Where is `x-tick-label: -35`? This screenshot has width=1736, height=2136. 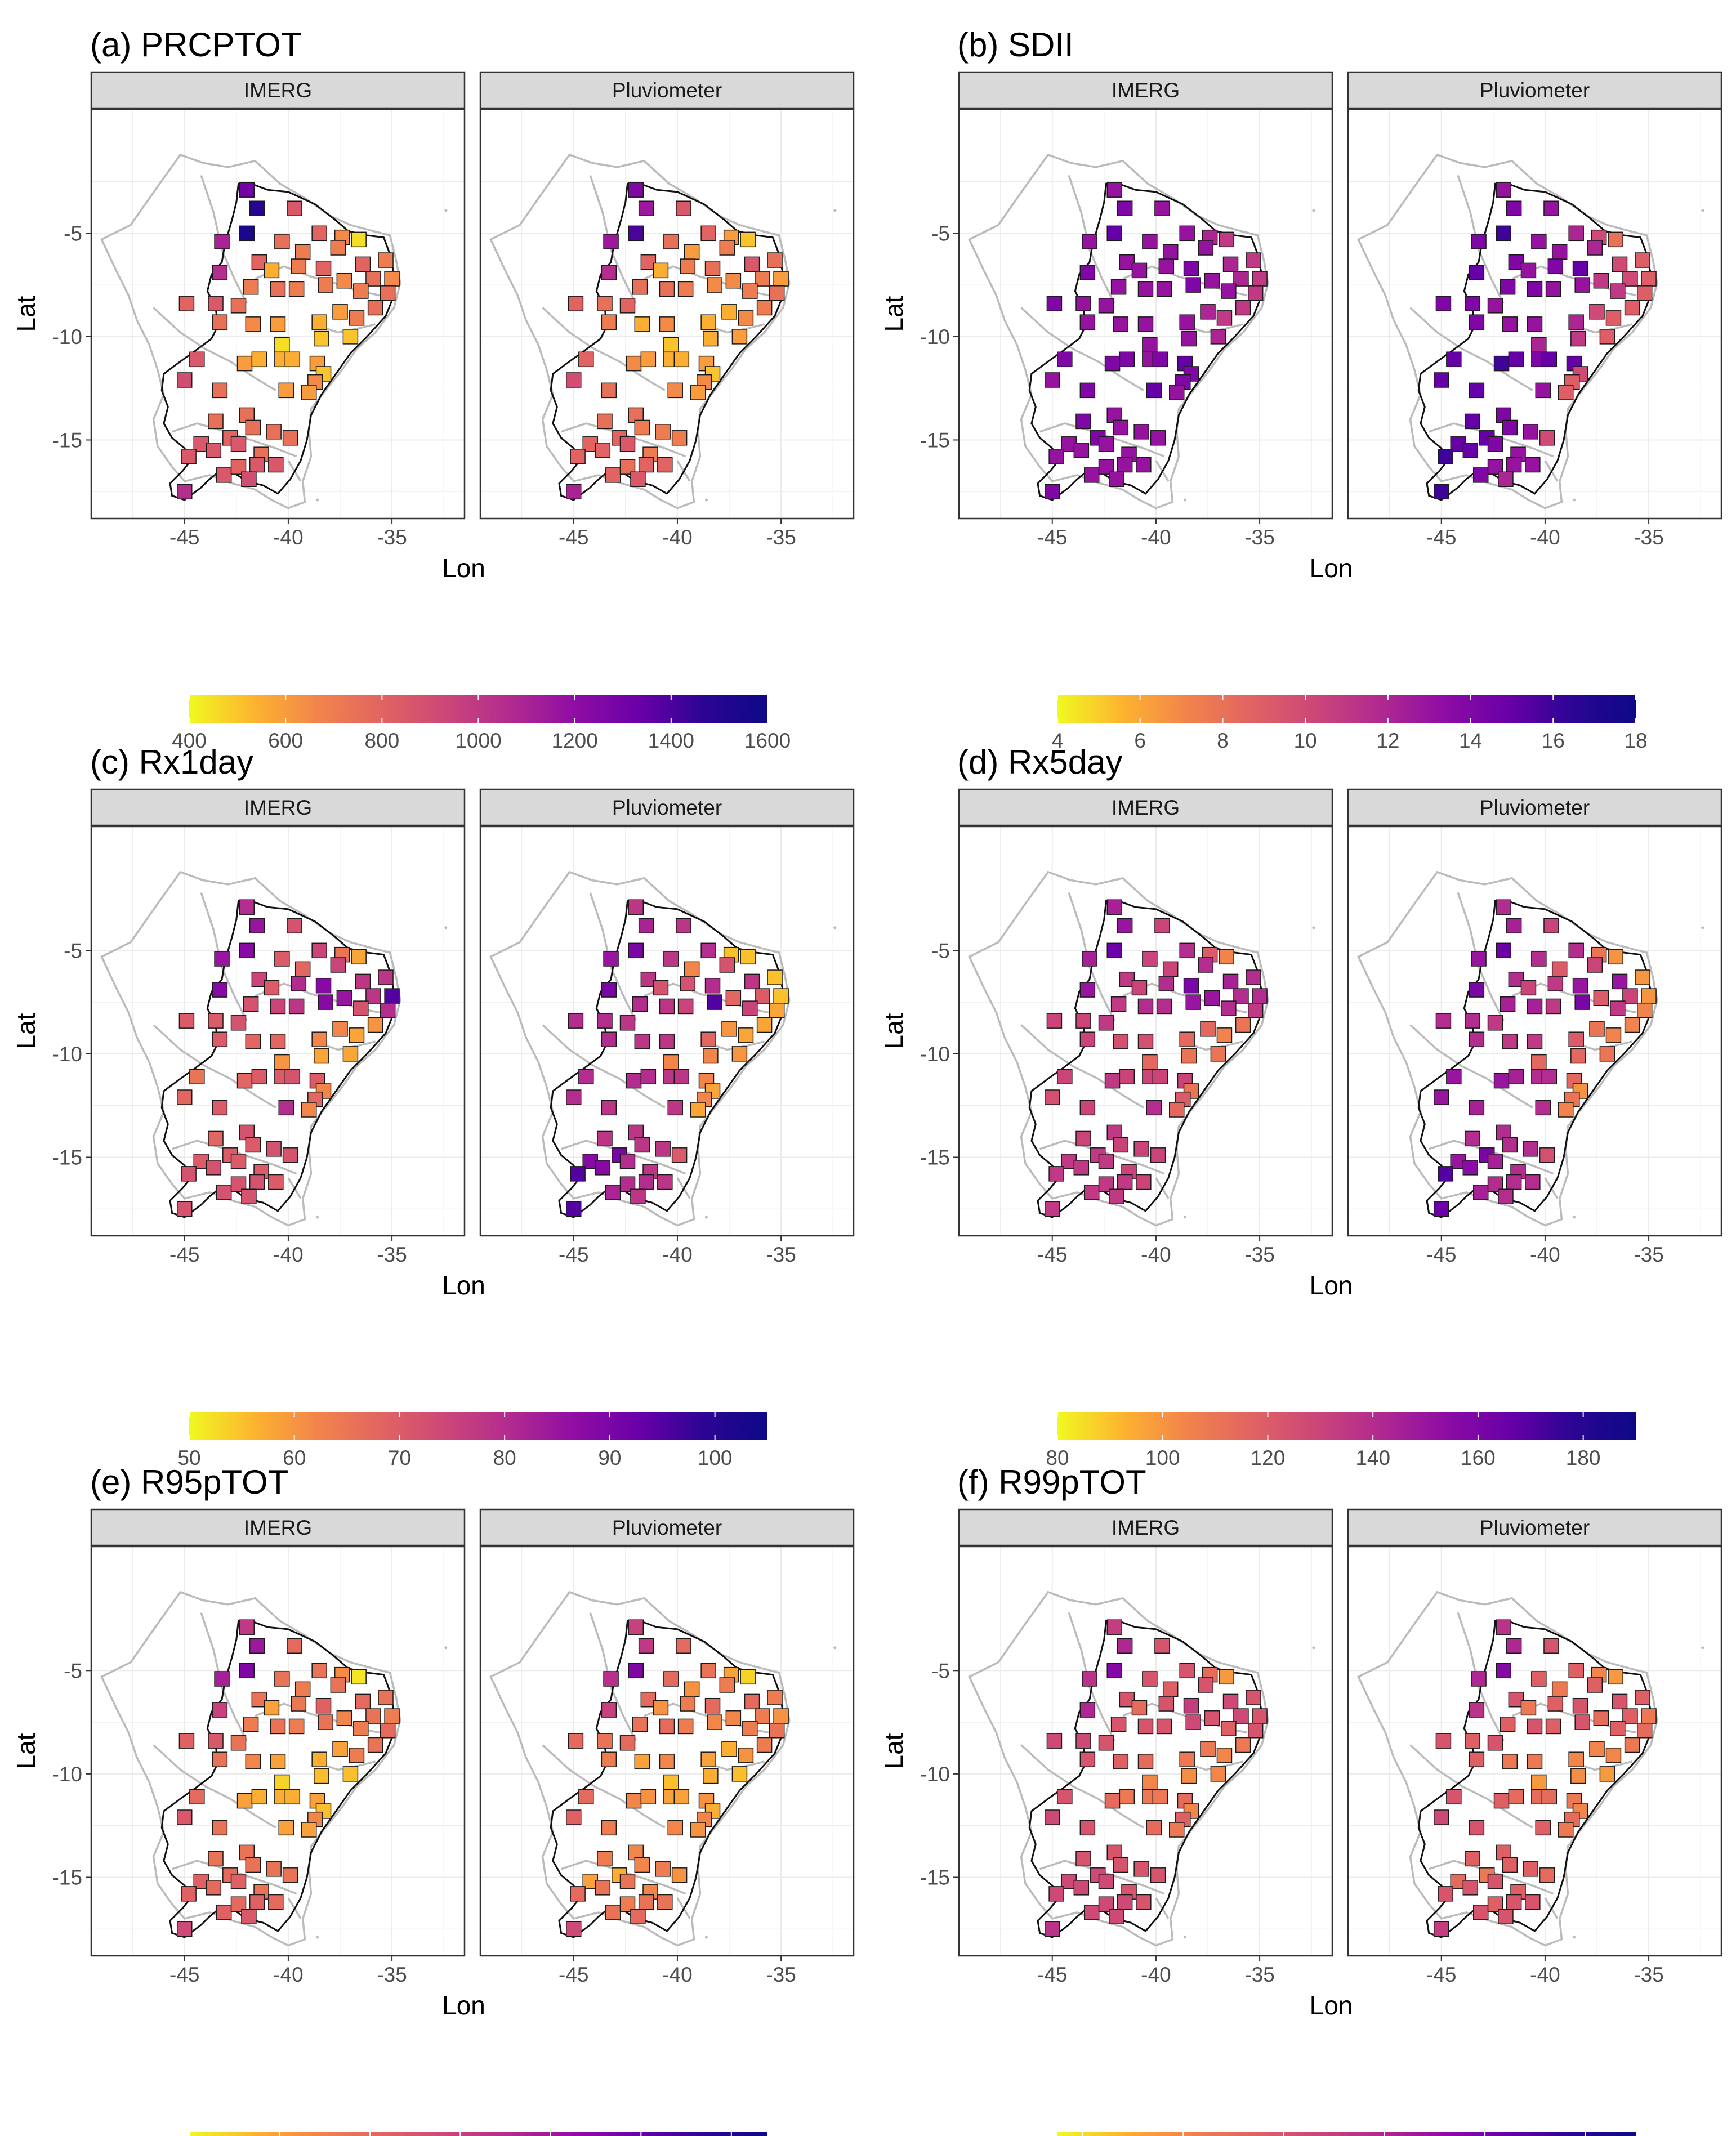 x-tick-label: -35 is located at coordinates (392, 1254).